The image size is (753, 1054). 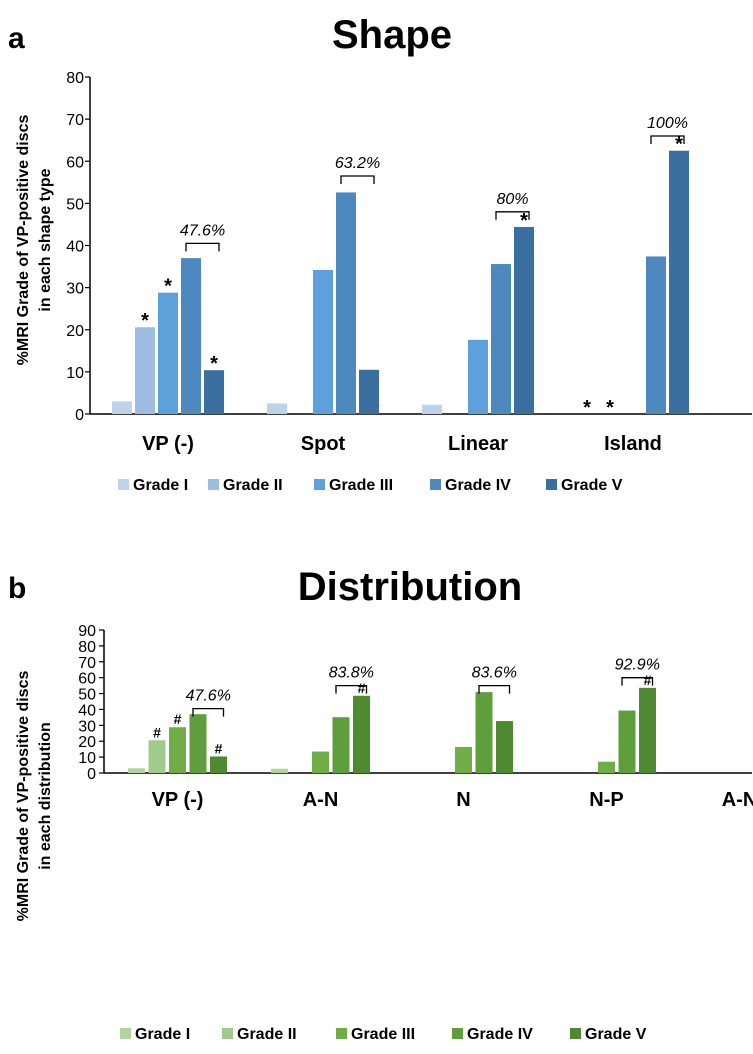 What do you see at coordinates (208, 696) in the screenshot?
I see `panel-b-bracket-label: 47.6%` at bounding box center [208, 696].